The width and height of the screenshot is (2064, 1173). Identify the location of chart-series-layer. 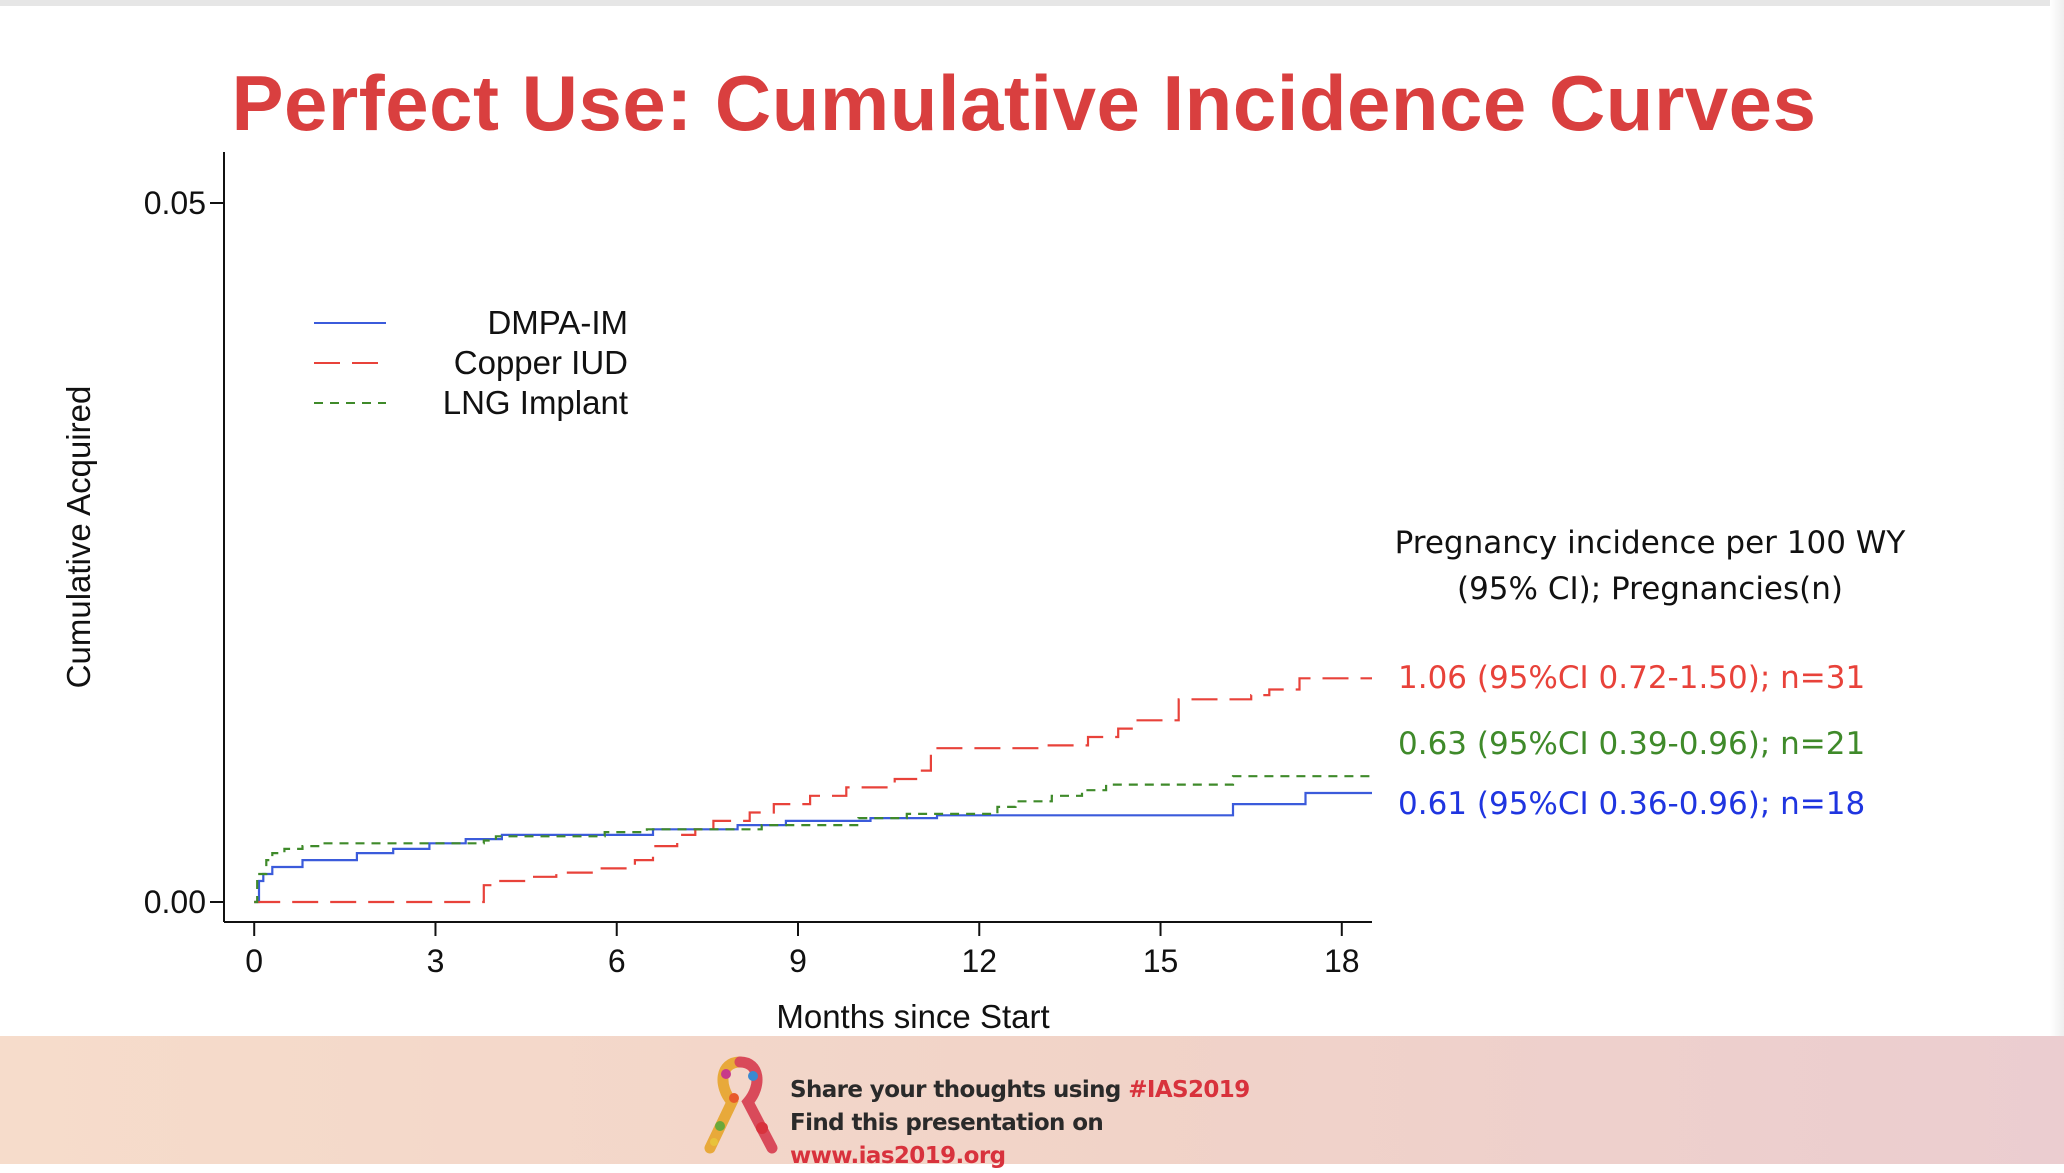
(813, 790).